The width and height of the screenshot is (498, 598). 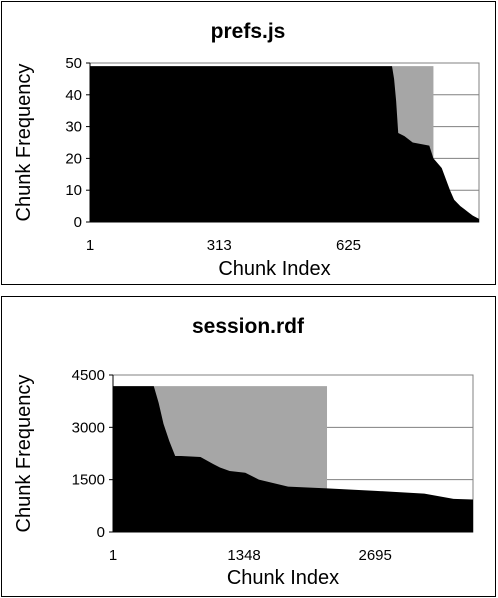 What do you see at coordinates (88, 427) in the screenshot?
I see `y-tick-label-2: 3000` at bounding box center [88, 427].